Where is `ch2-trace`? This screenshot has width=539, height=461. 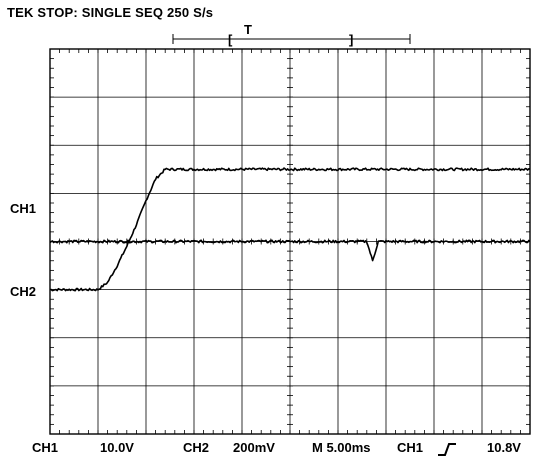 ch2-trace is located at coordinates (290, 250).